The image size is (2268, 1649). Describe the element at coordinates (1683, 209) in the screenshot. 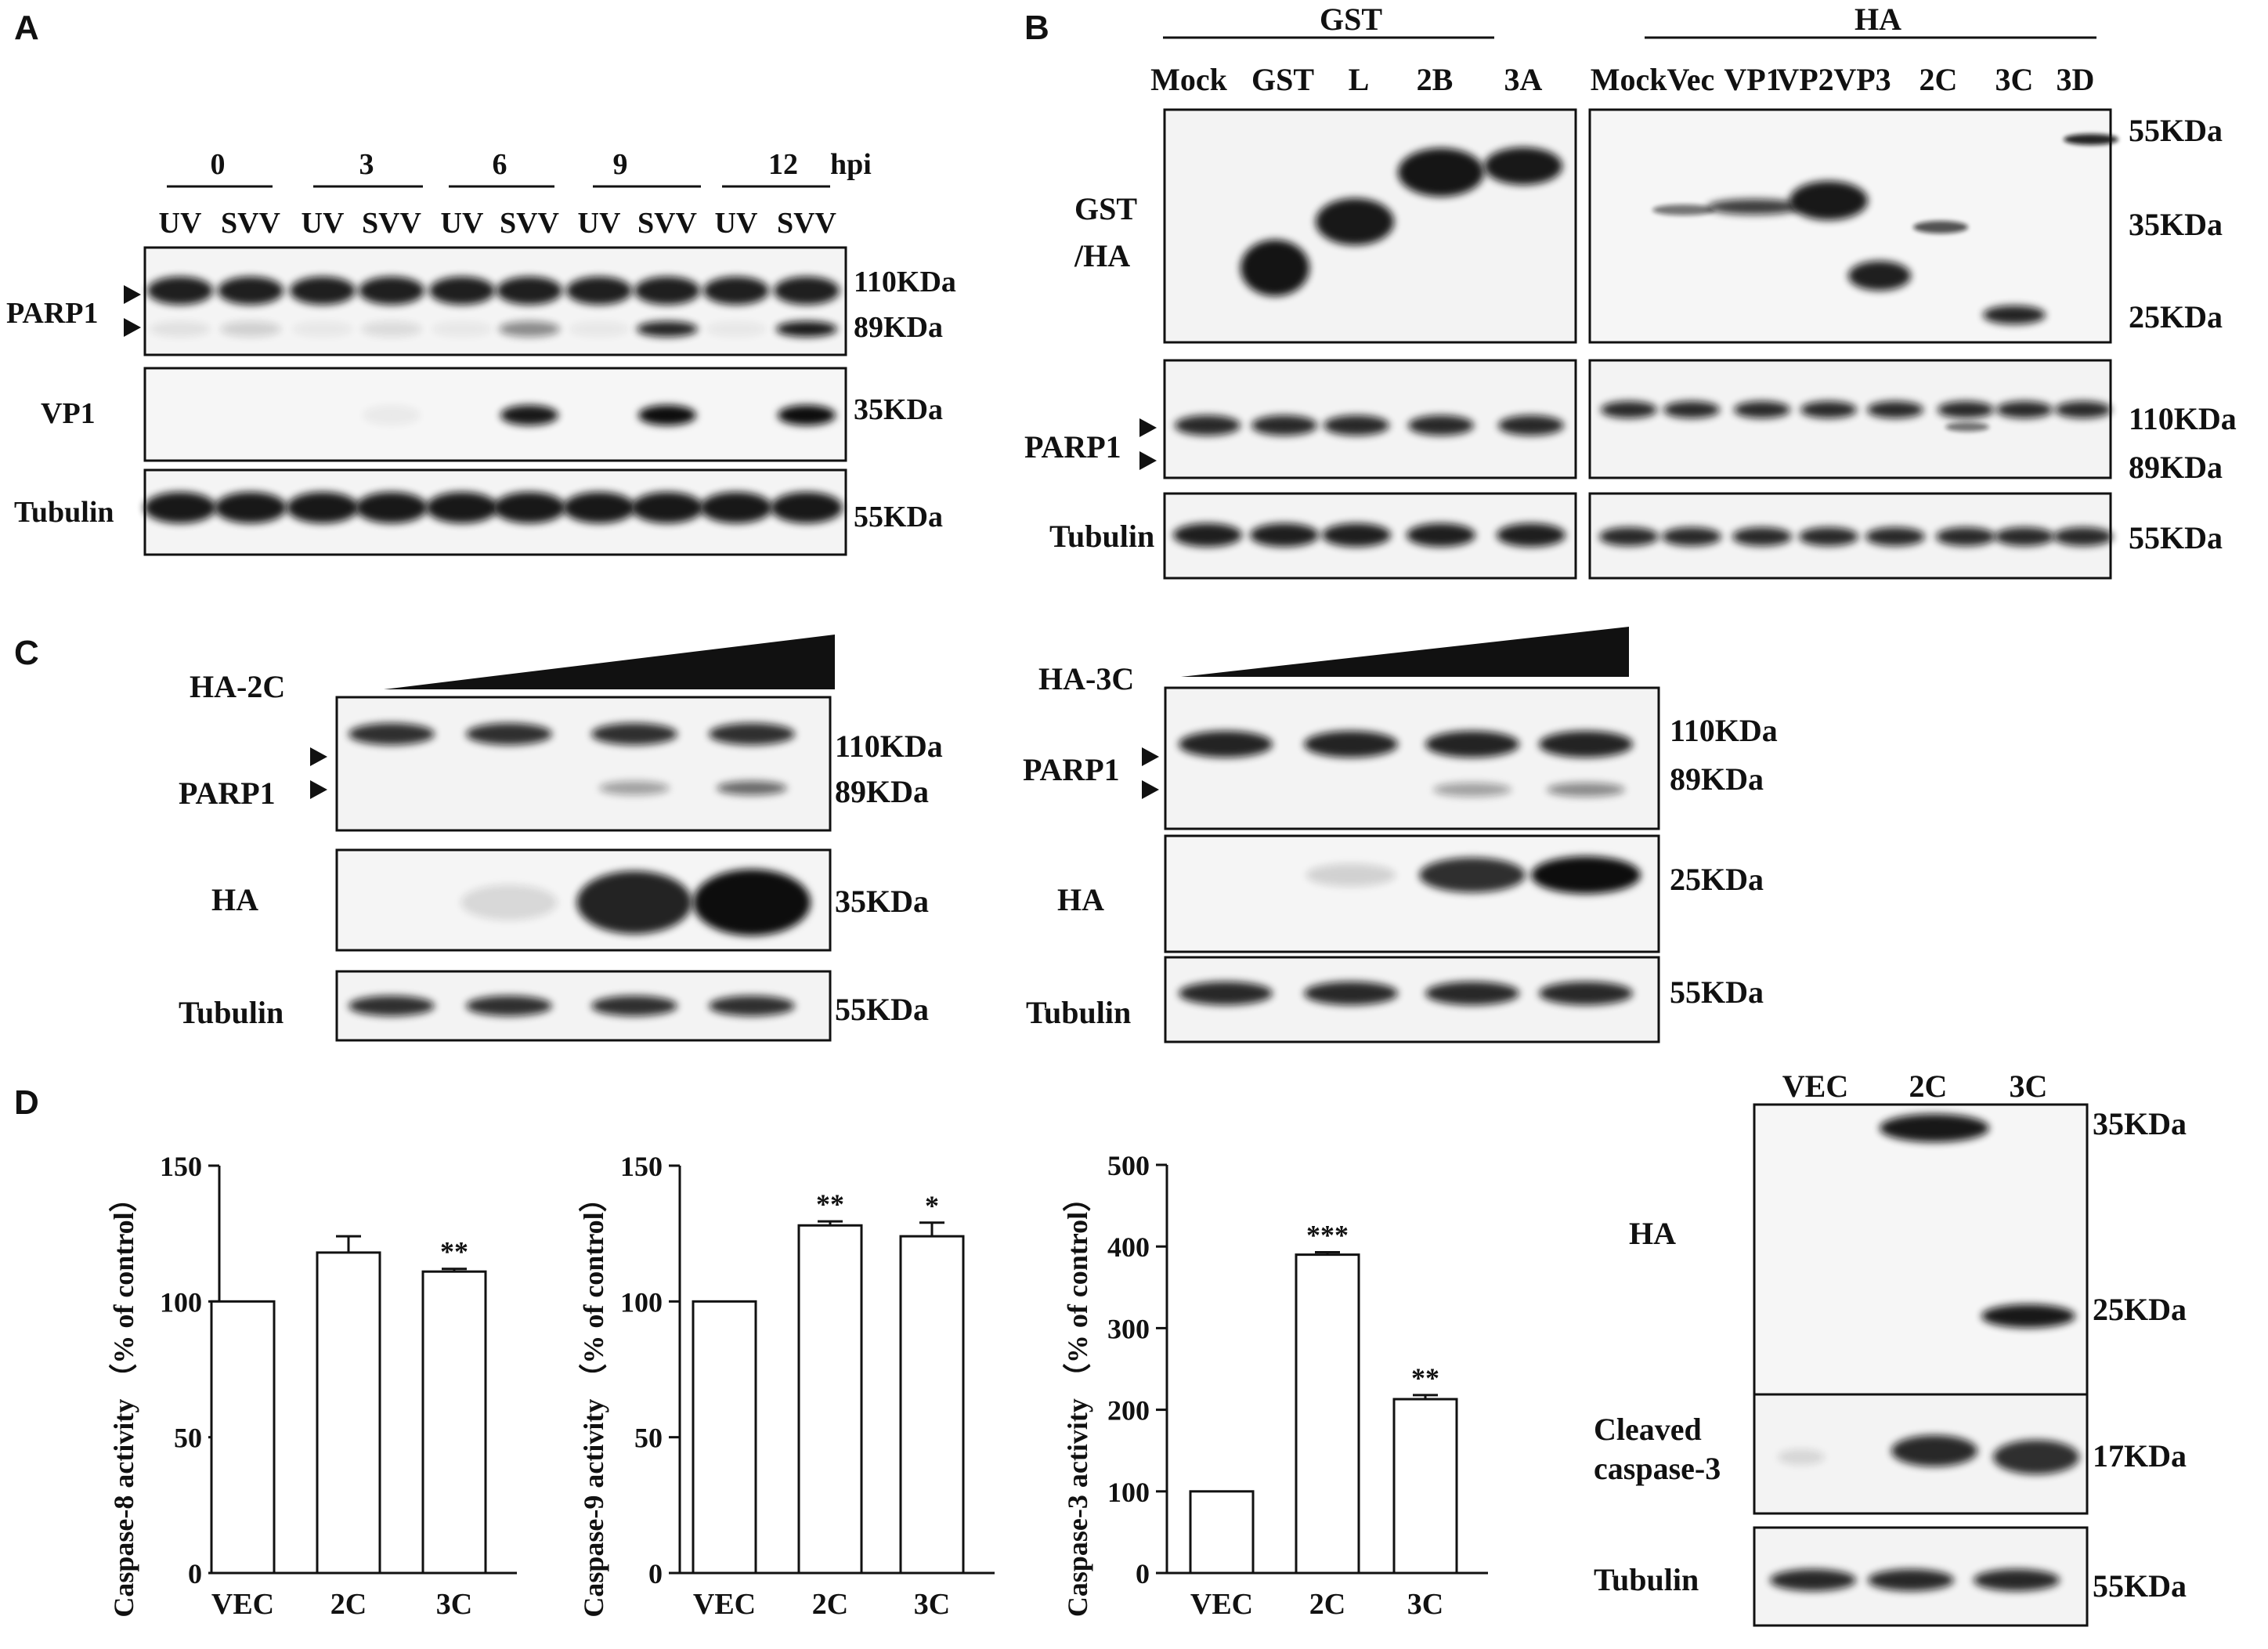

I see `vp1-band` at that location.